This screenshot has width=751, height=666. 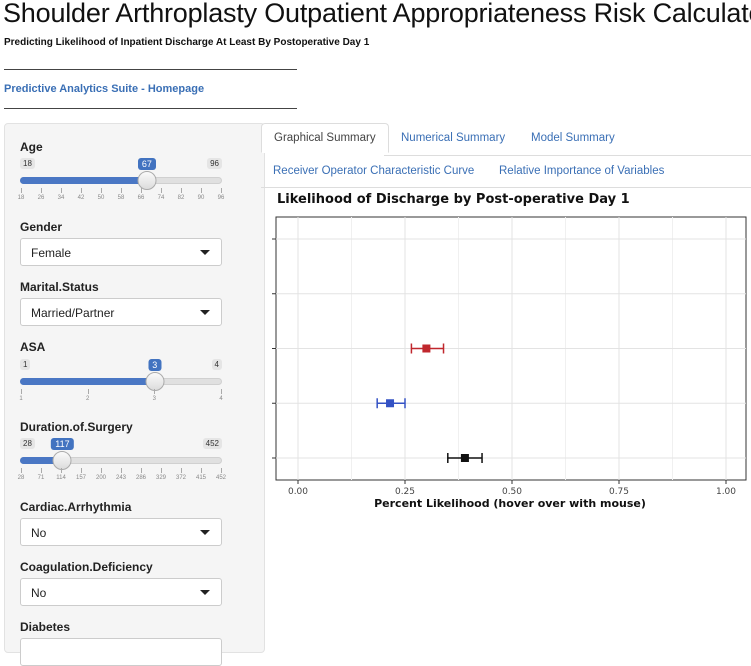 I want to click on cardiac-arrhythmia-select: No, so click(x=121, y=532).